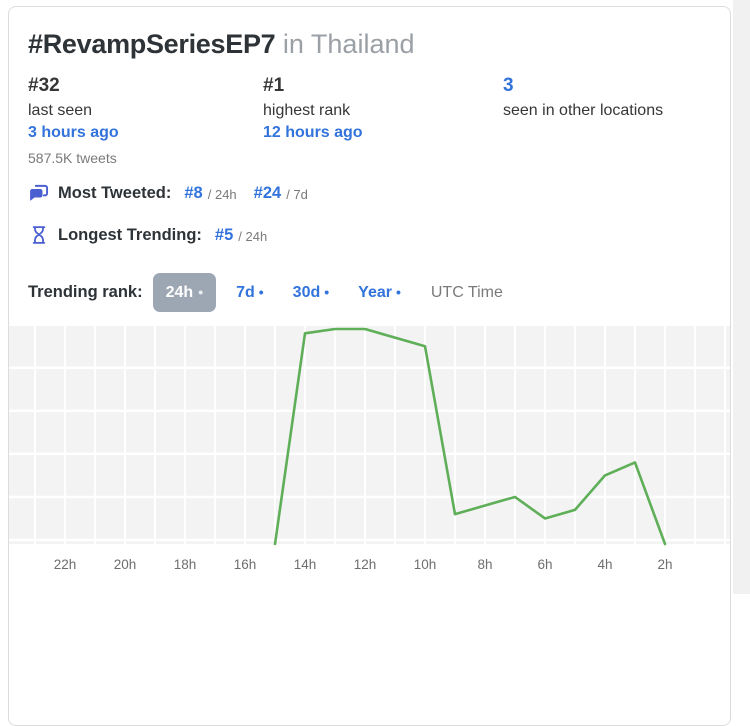  Describe the element at coordinates (604, 564) in the screenshot. I see `x-axis-tick-label: 4h` at that location.